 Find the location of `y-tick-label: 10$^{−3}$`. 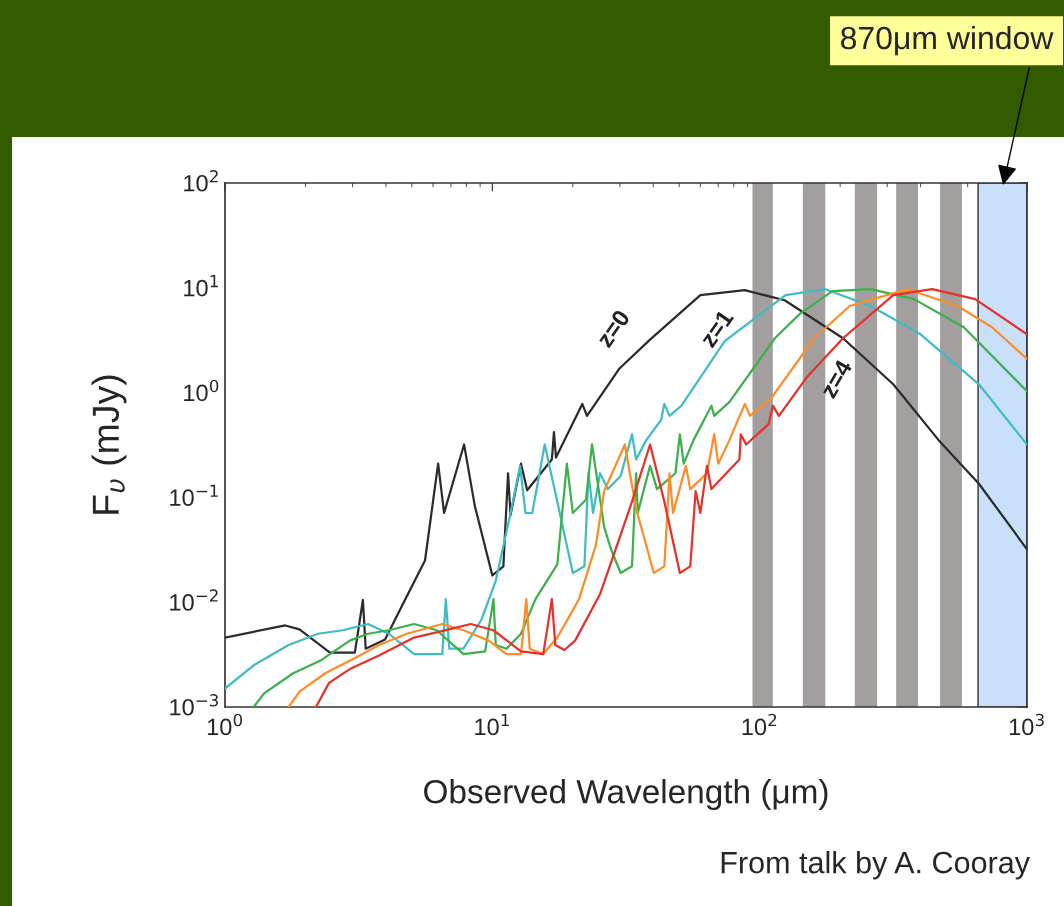

y-tick-label: 10$^{−3}$ is located at coordinates (194, 705).